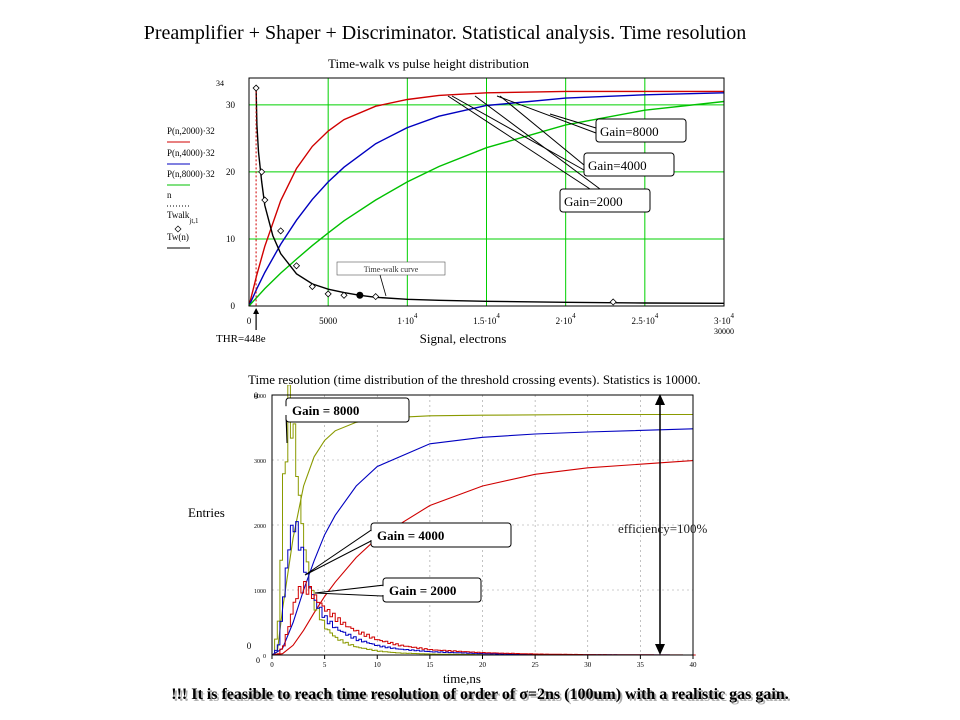 The image size is (960, 720). I want to click on gain-2000-annotation: Gain=2000, so click(593, 201).